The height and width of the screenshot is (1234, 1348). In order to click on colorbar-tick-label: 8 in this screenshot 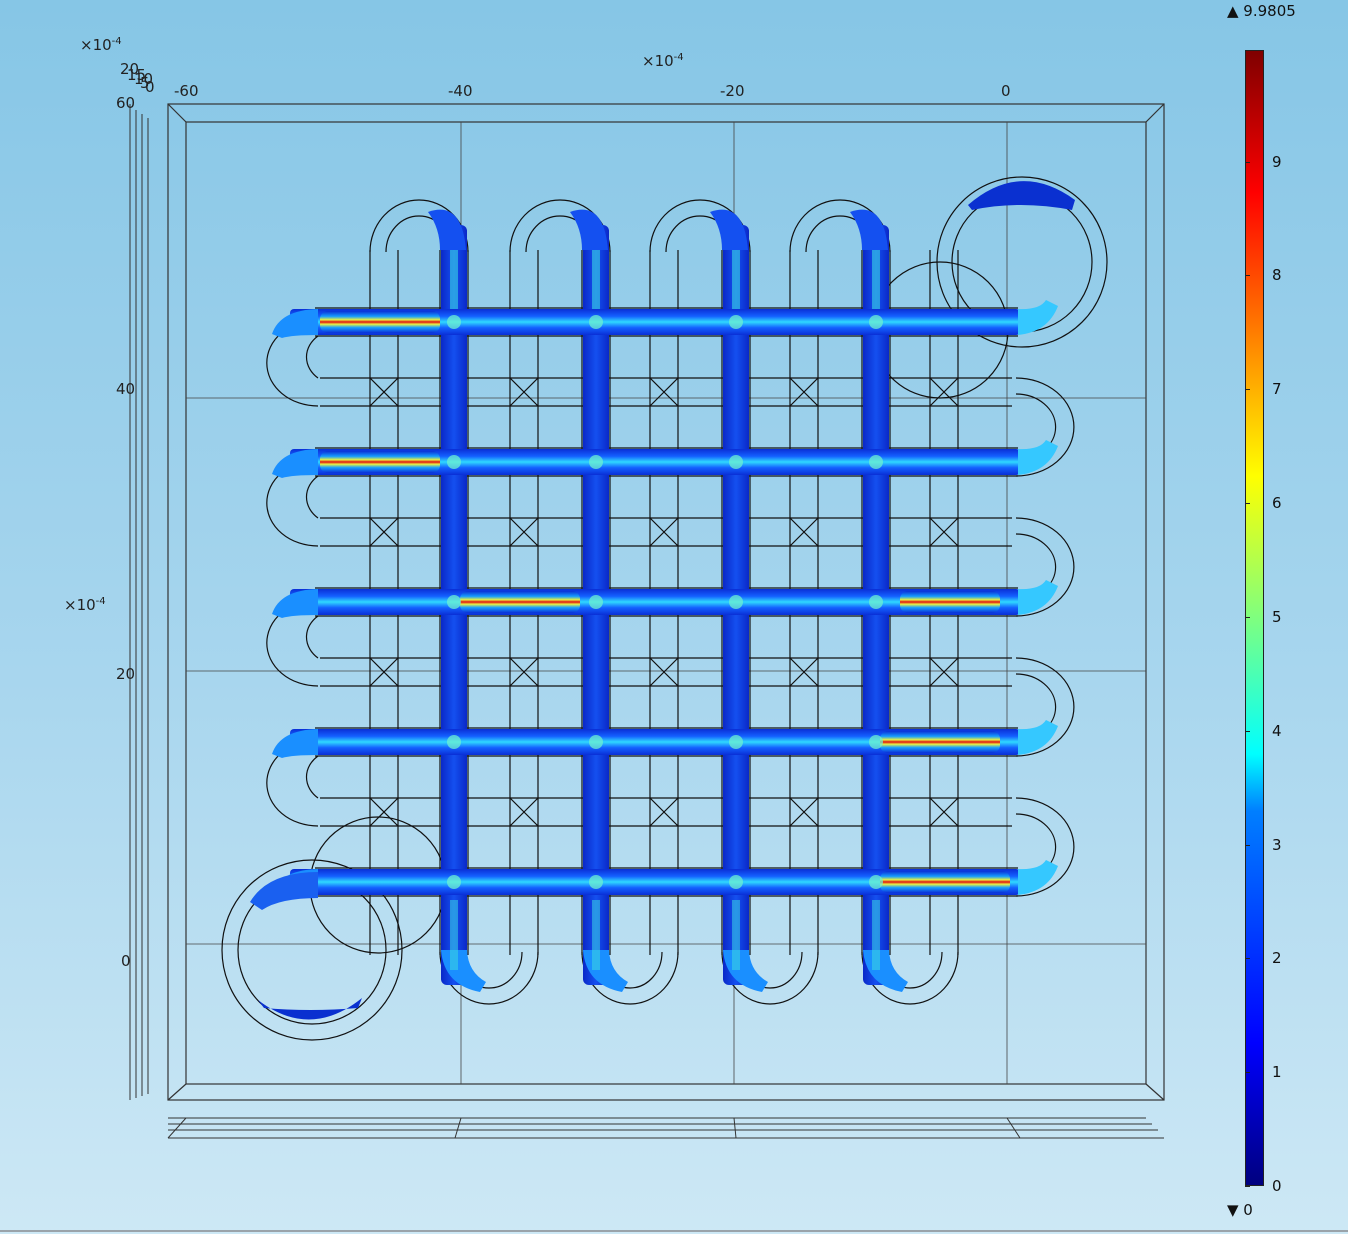, I will do `click(1277, 275)`.